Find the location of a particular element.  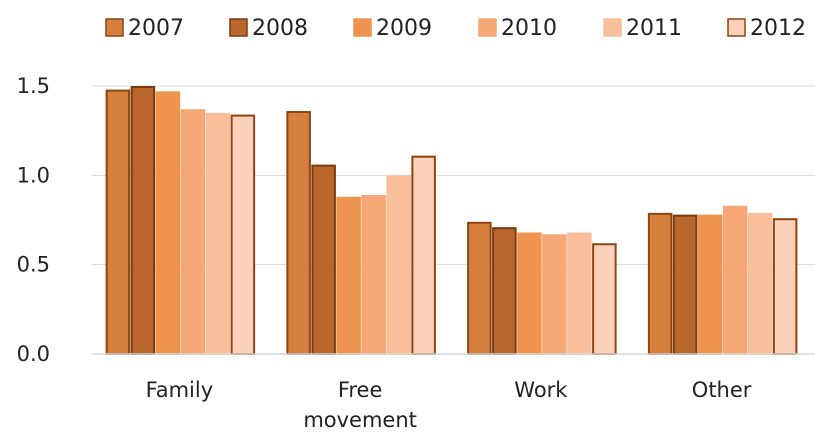

legend-swatch-2008 is located at coordinates (238, 27).